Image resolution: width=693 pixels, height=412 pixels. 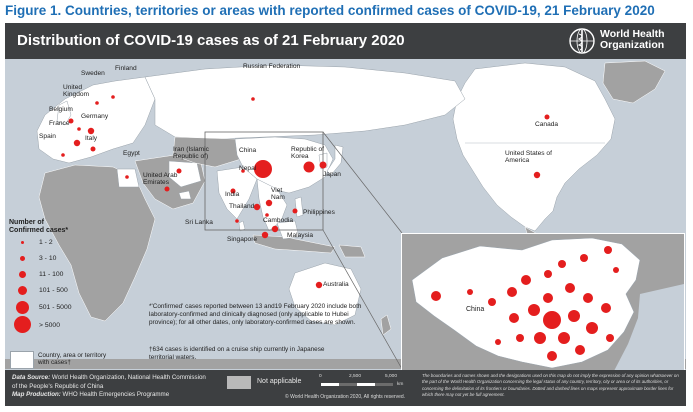 I want to click on scale-bar-white, so click(x=357, y=384).